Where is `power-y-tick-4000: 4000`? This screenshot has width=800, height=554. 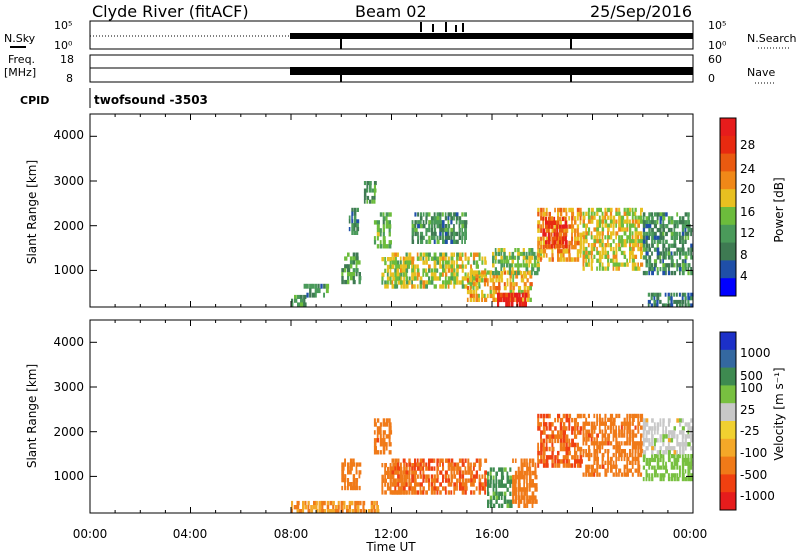 power-y-tick-4000: 4000 is located at coordinates (68, 135).